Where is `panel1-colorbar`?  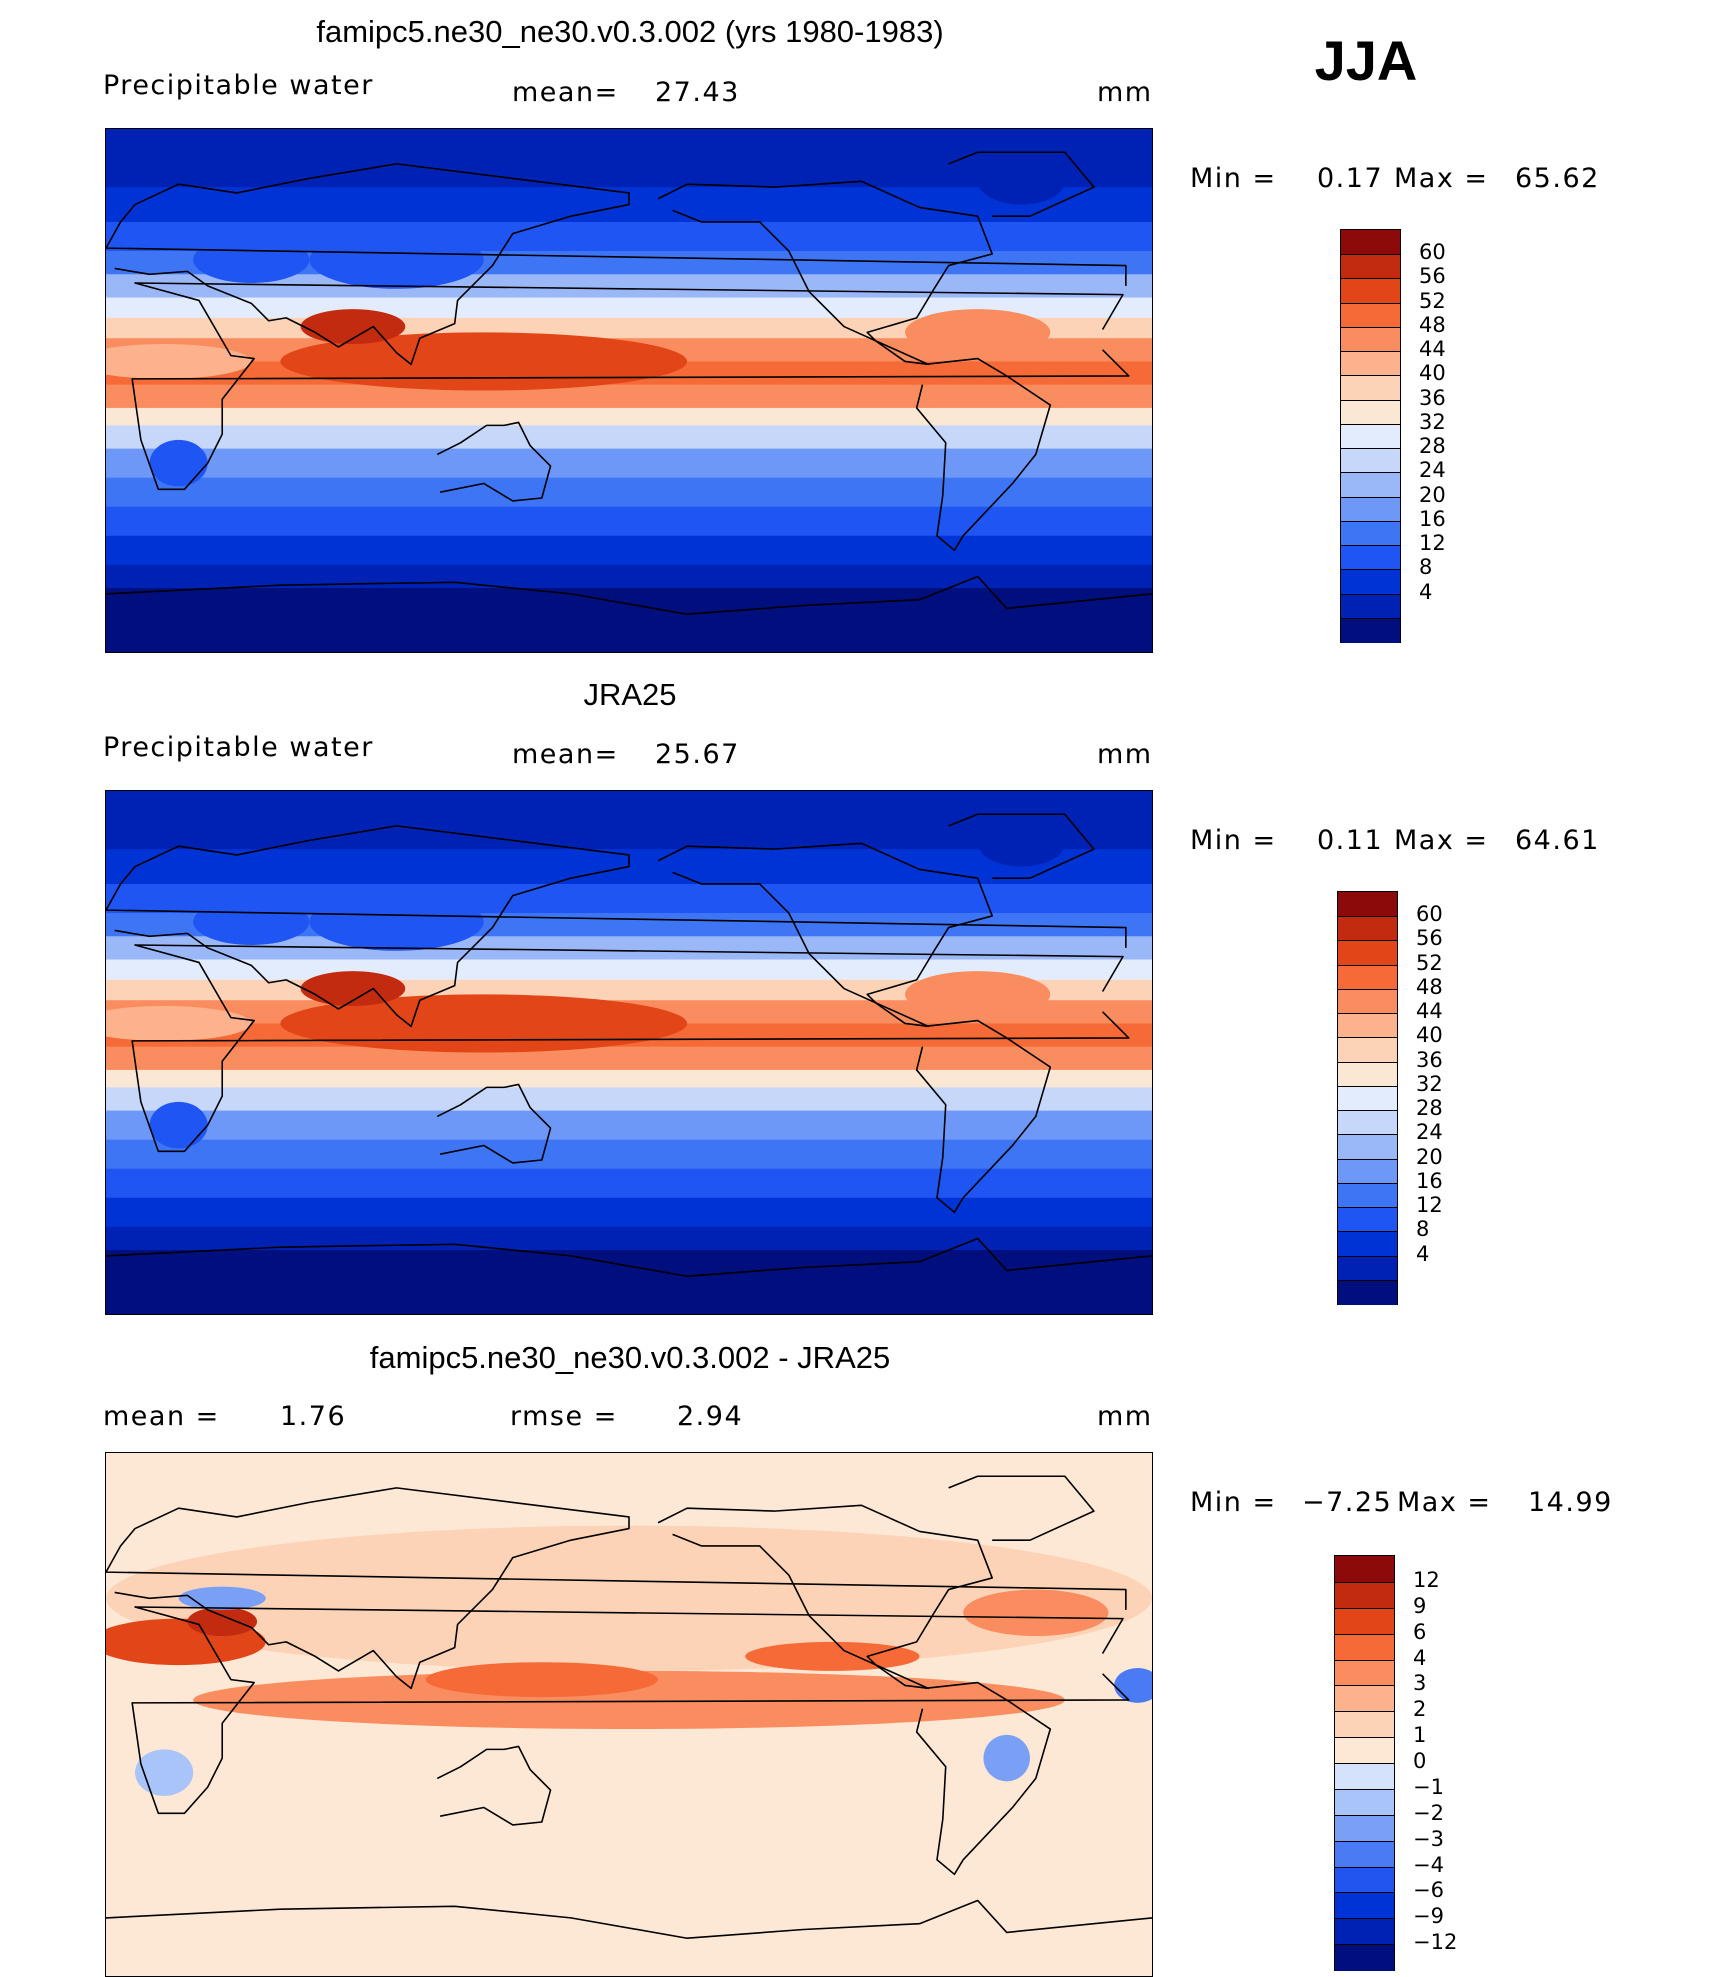
panel1-colorbar is located at coordinates (1370, 436).